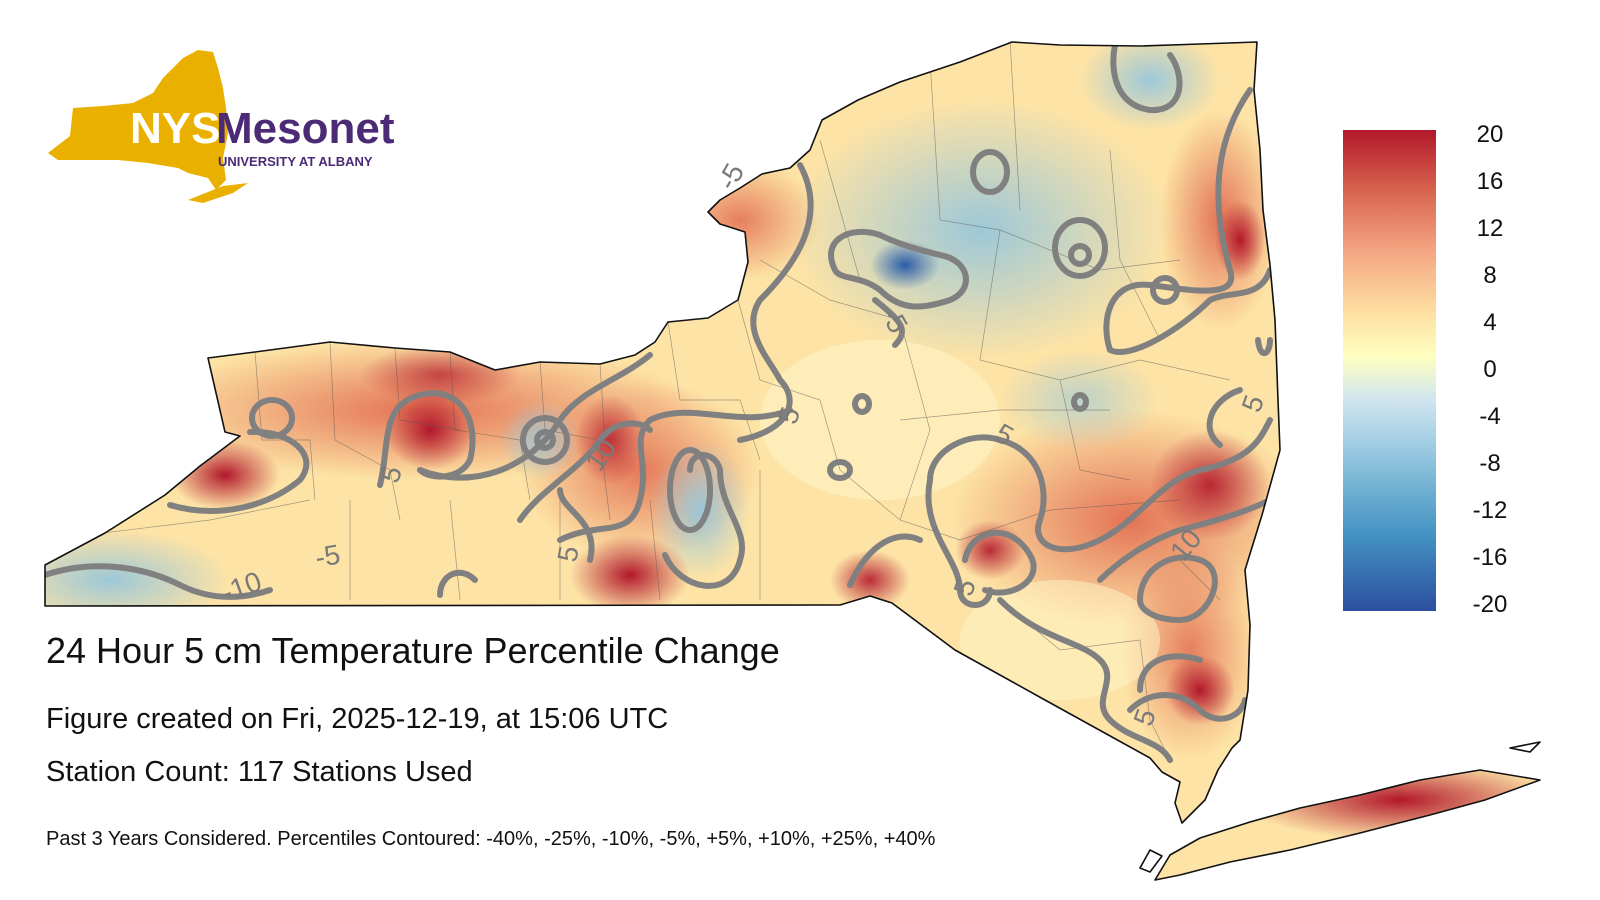 The width and height of the screenshot is (1600, 900). Describe the element at coordinates (1490, 134) in the screenshot. I see `legend-tick-label: 20` at that location.